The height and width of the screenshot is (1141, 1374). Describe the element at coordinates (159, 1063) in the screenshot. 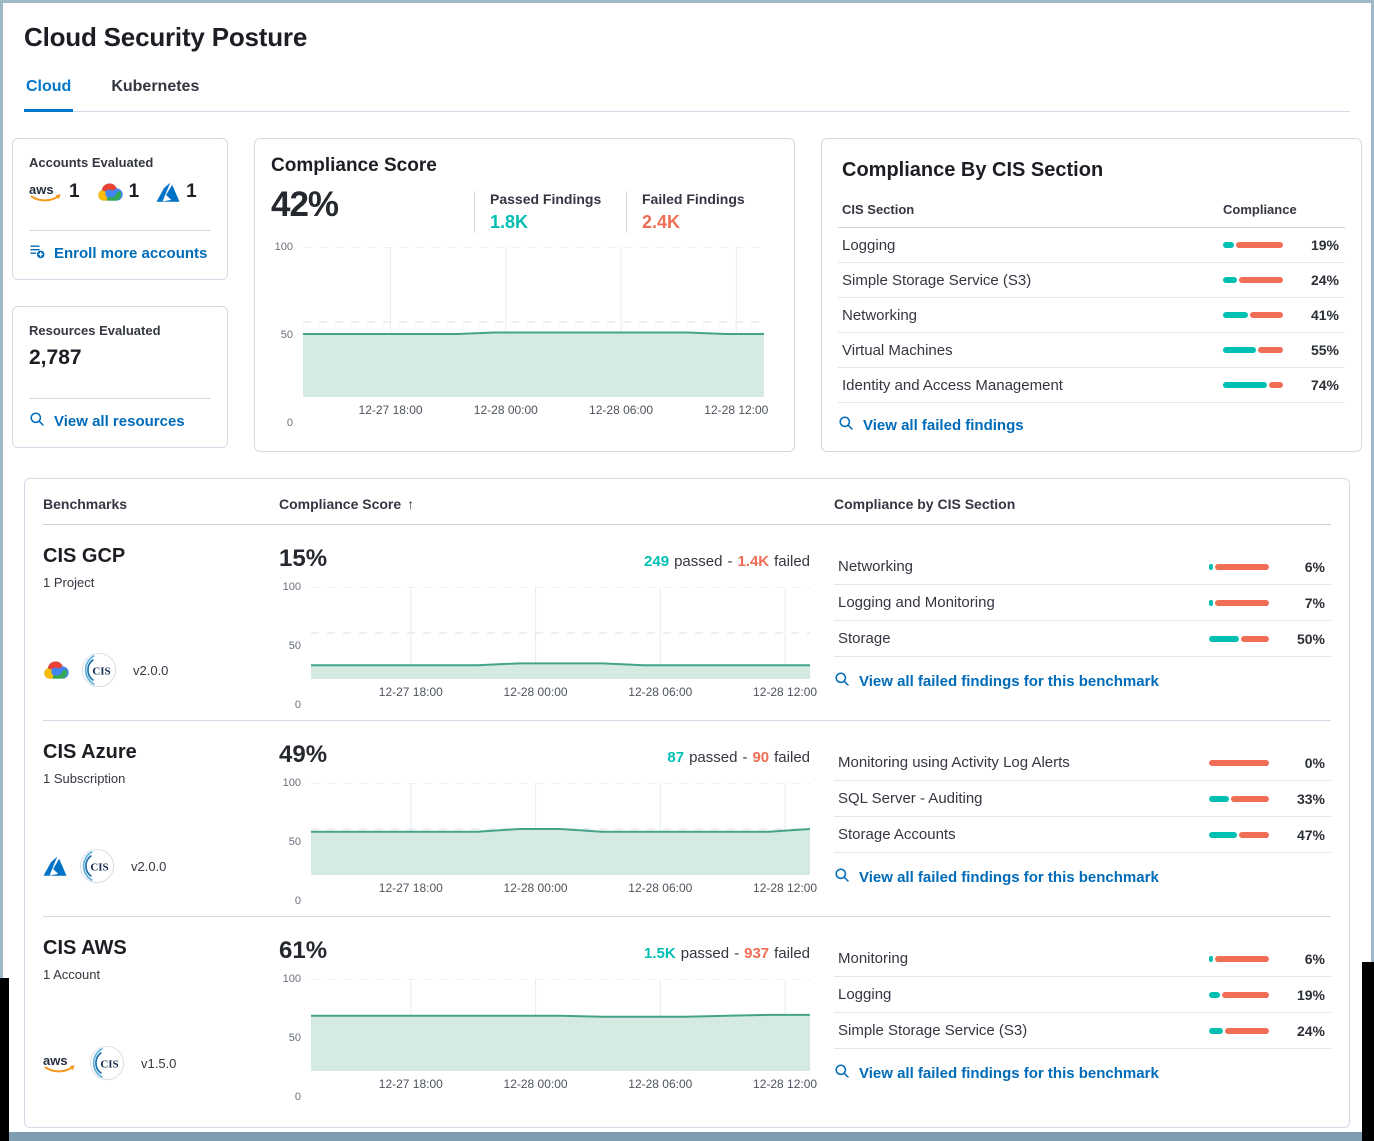

I see `benchmark-version: v1.5.0` at that location.